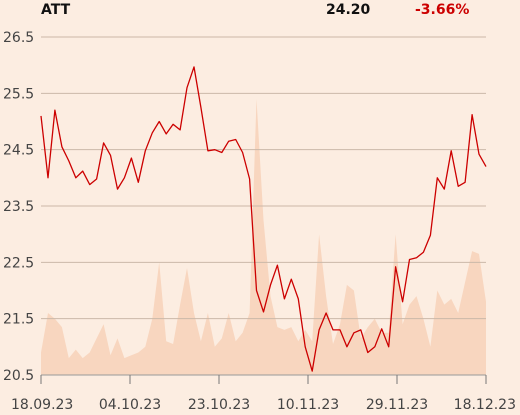 This screenshot has width=520, height=415. What do you see at coordinates (130, 405) in the screenshot?
I see `x-tick-label: 04.10.23` at bounding box center [130, 405].